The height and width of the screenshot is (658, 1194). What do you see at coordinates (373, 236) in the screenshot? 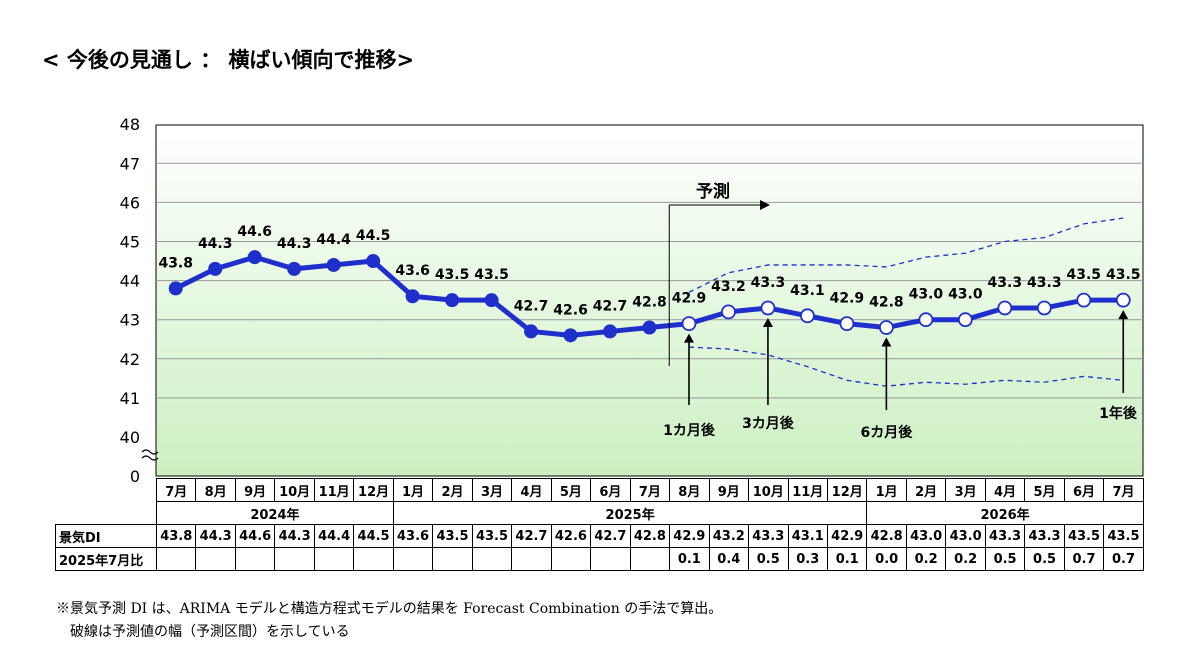
I see `data-label: 44.5` at bounding box center [373, 236].